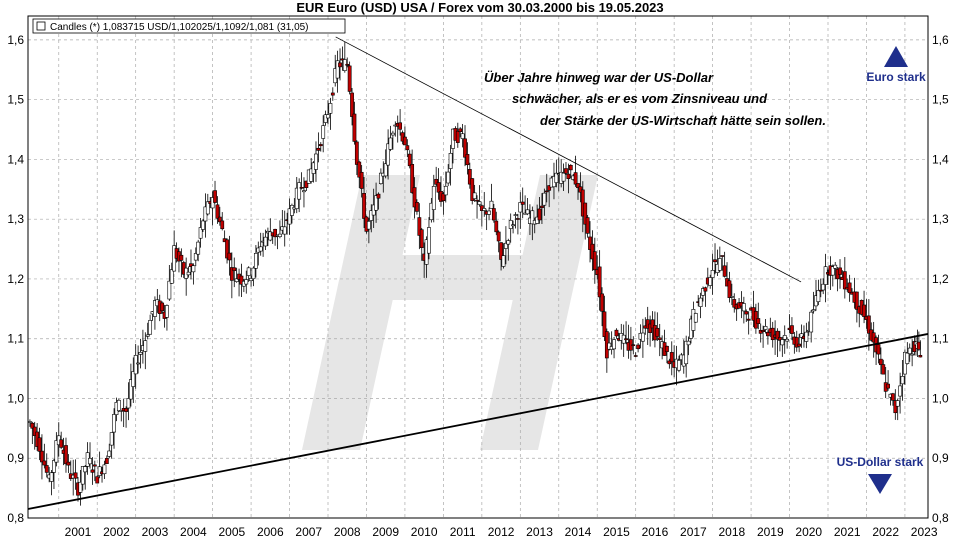  Describe the element at coordinates (15, 458) in the screenshot. I see `y-tick-label-left: 0,9` at that location.